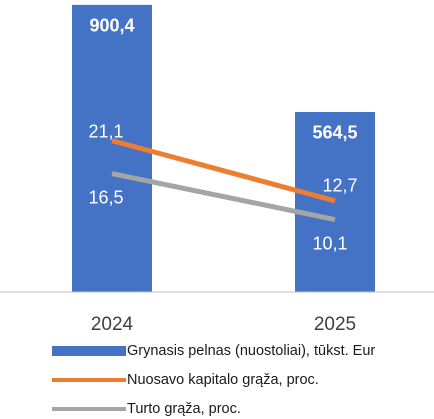  Describe the element at coordinates (184, 409) in the screenshot. I see `legend-label: Turto grąža, proc.` at that location.